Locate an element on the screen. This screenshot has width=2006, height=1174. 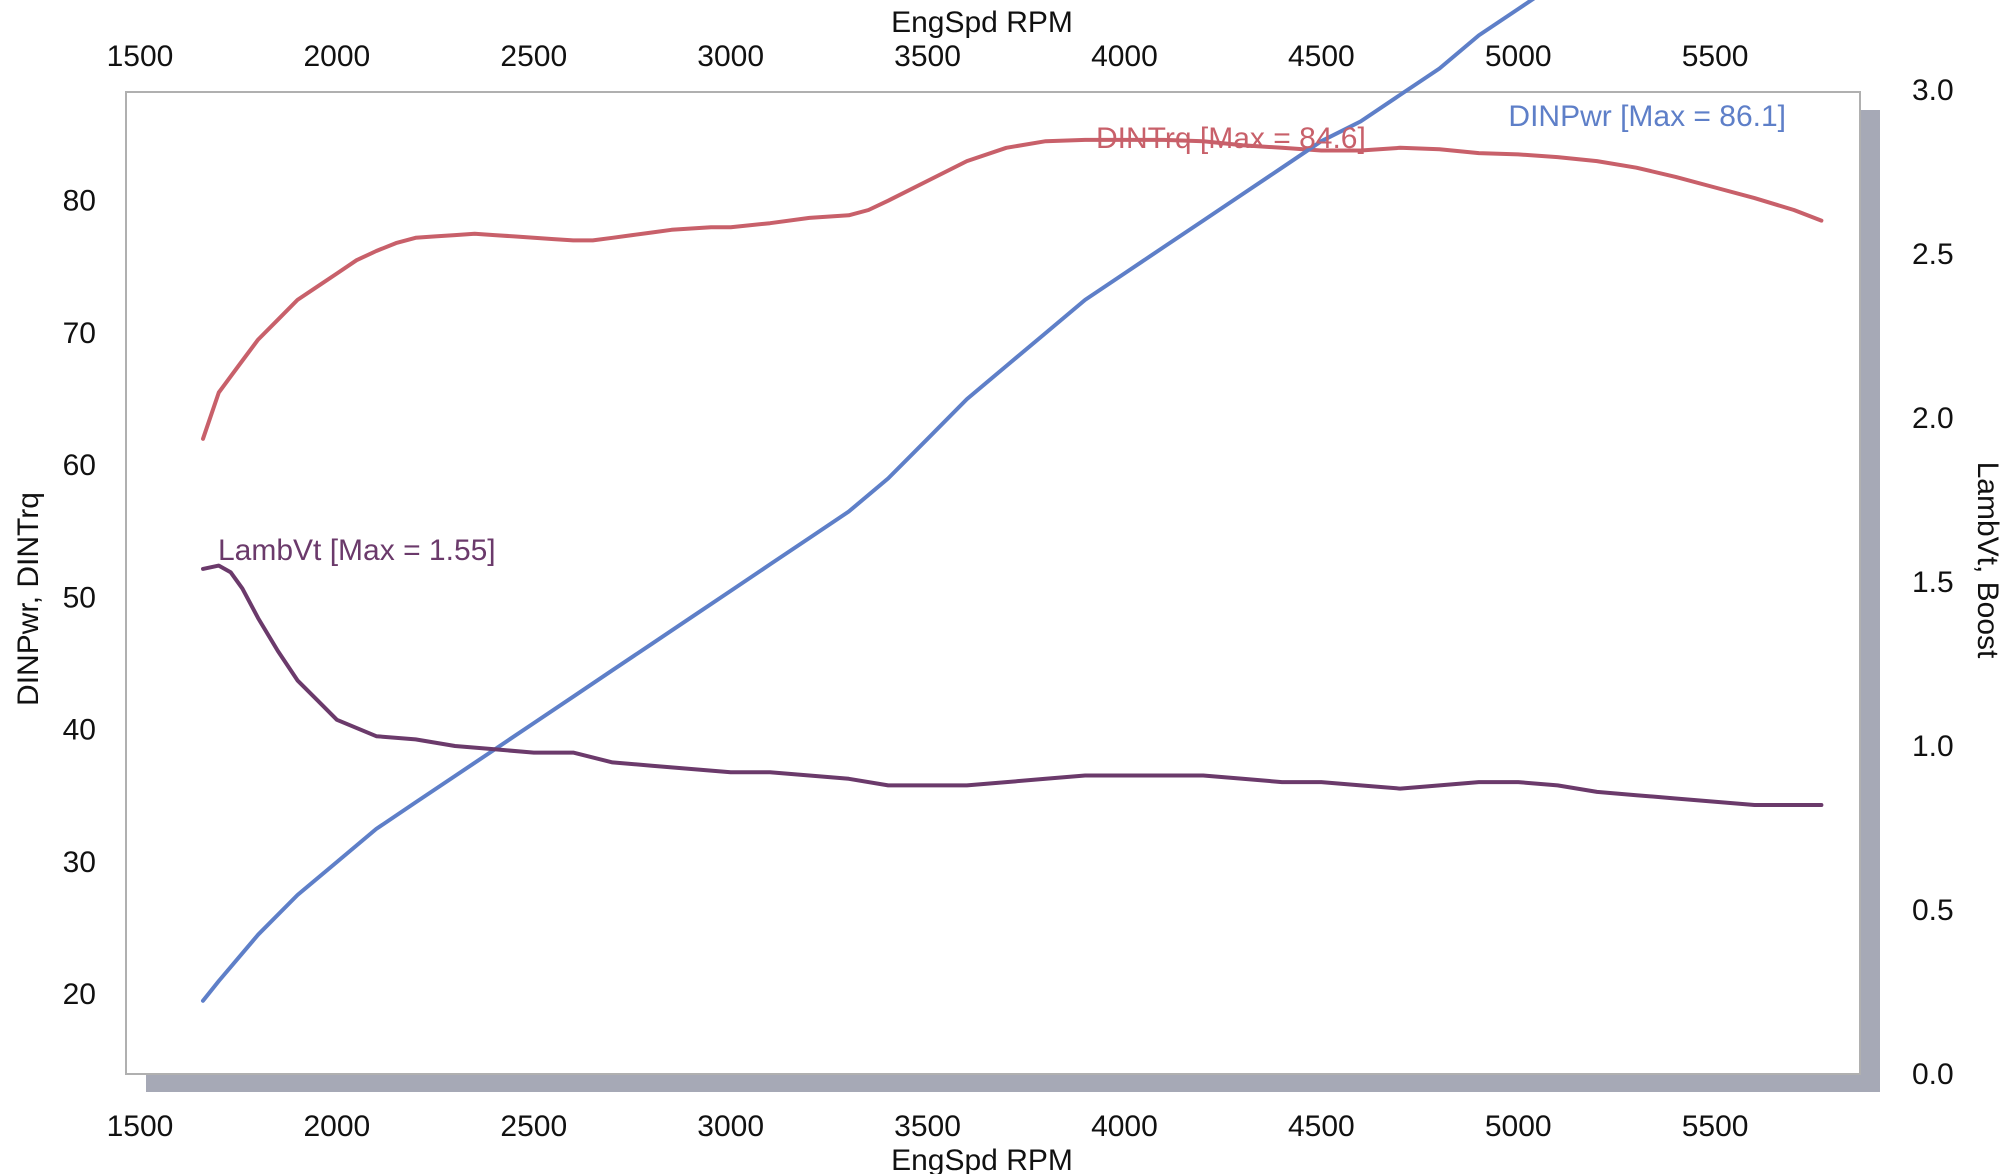
x-tick-top-3500: 3500 is located at coordinates (927, 56).